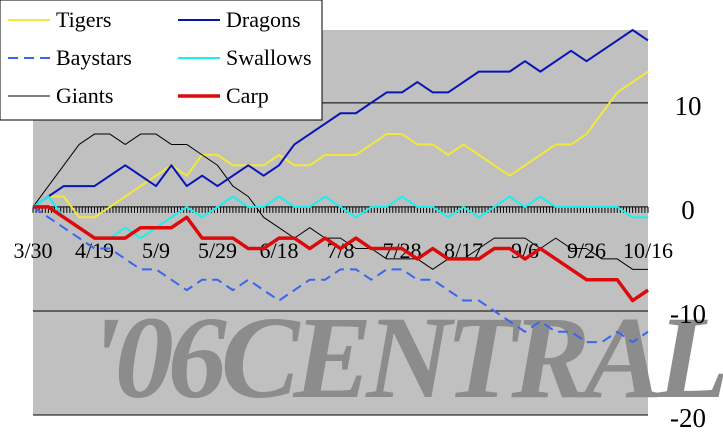  What do you see at coordinates (161, 60) in the screenshot?
I see `legend-box` at bounding box center [161, 60].